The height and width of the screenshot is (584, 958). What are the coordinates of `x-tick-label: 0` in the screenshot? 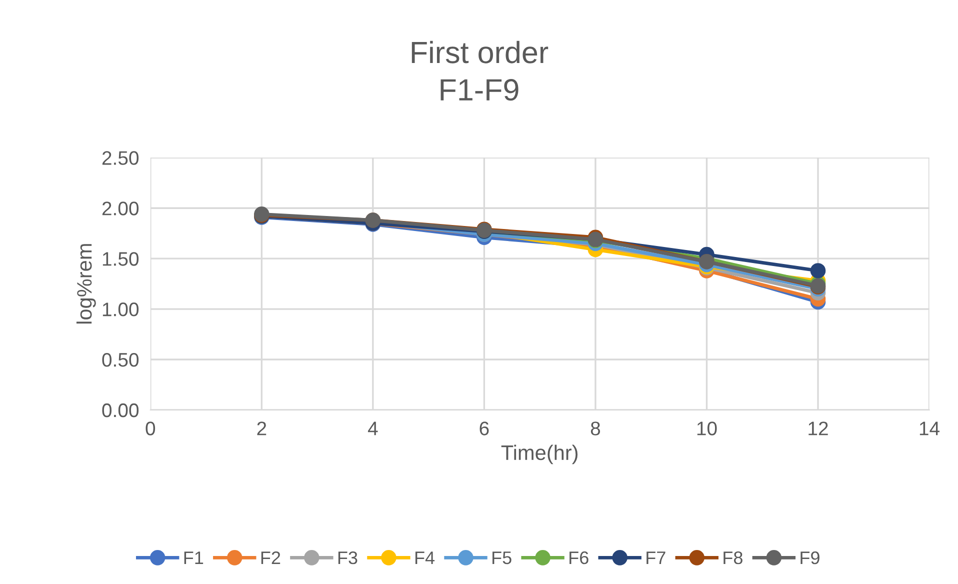 It's located at (151, 429).